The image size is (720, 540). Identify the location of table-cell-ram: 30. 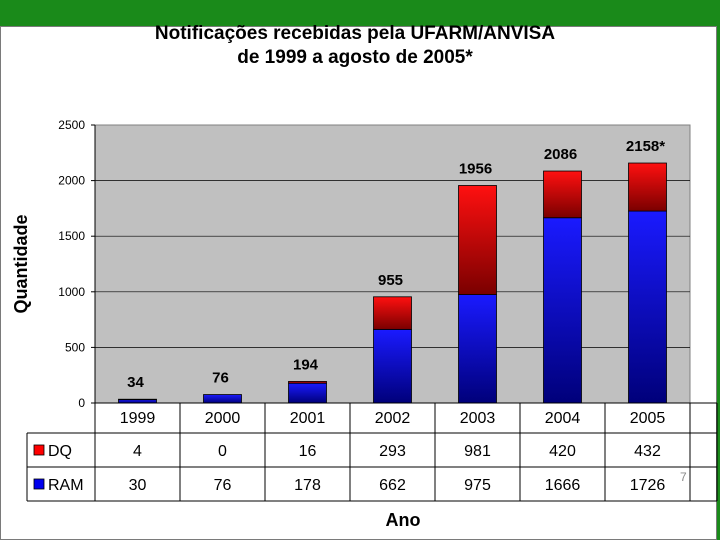
(138, 485).